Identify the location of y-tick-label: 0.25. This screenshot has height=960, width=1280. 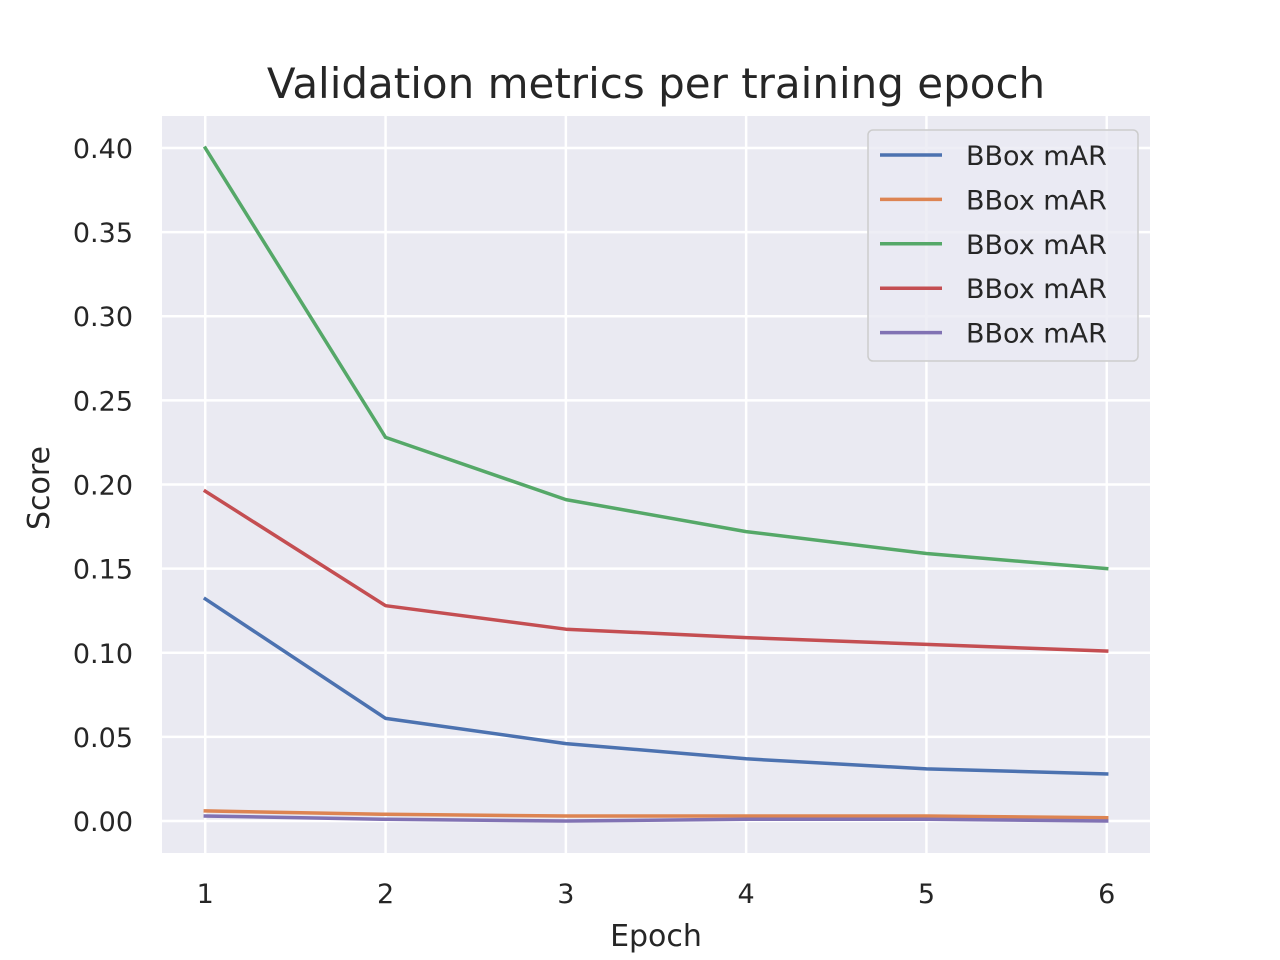
(103, 401).